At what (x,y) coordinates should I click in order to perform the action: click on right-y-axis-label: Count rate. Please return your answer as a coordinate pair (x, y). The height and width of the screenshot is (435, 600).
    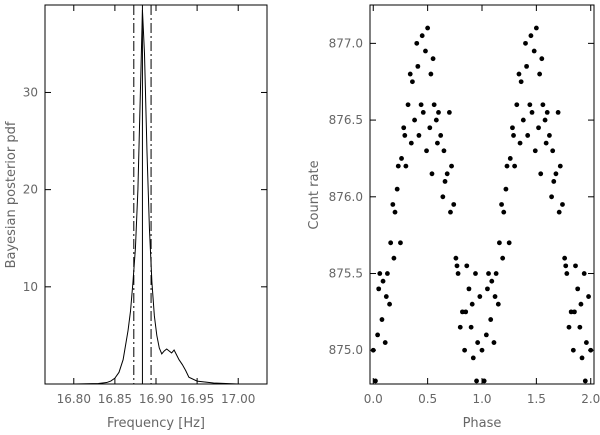
    Looking at the image, I should click on (314, 194).